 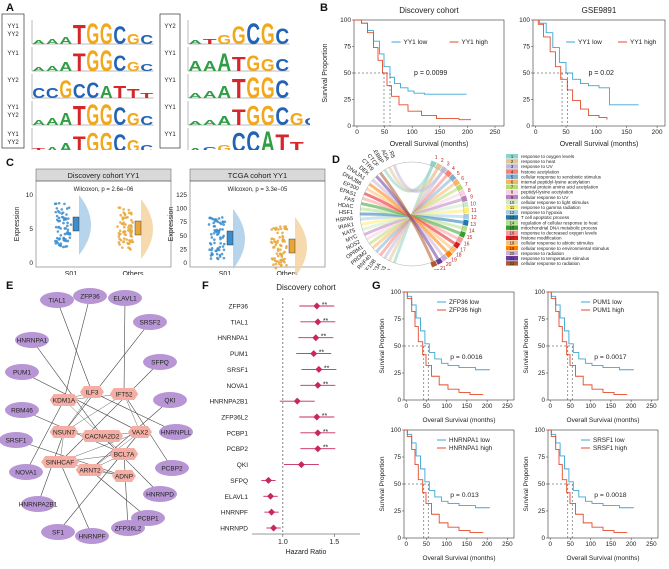 I want to click on chord-term-number: 11, so click(x=473, y=211).